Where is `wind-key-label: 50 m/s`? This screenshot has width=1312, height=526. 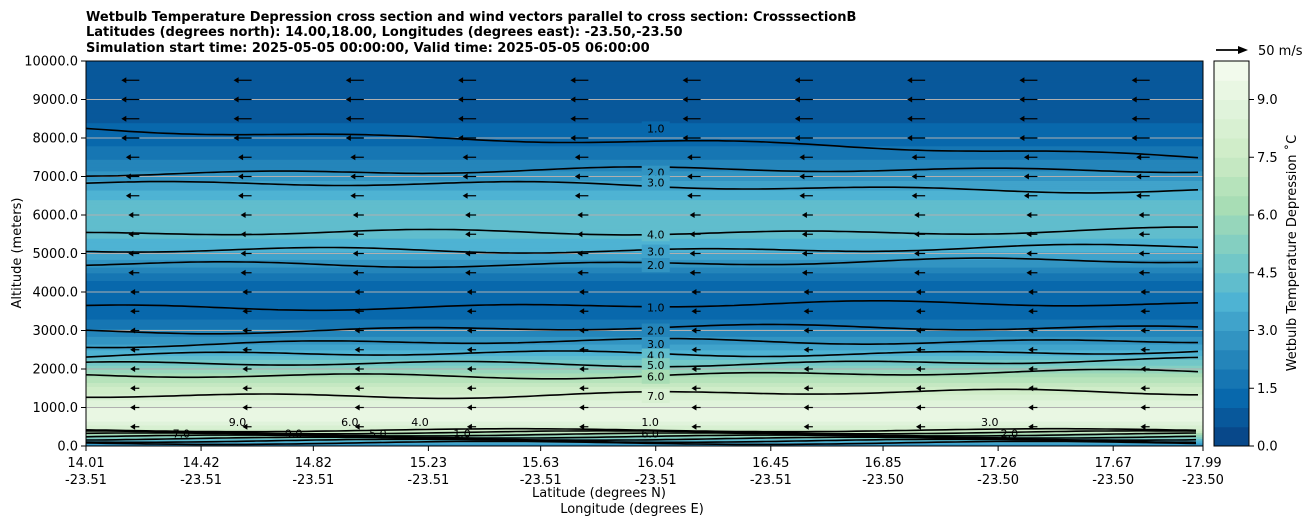 wind-key-label: 50 m/s is located at coordinates (1280, 51).